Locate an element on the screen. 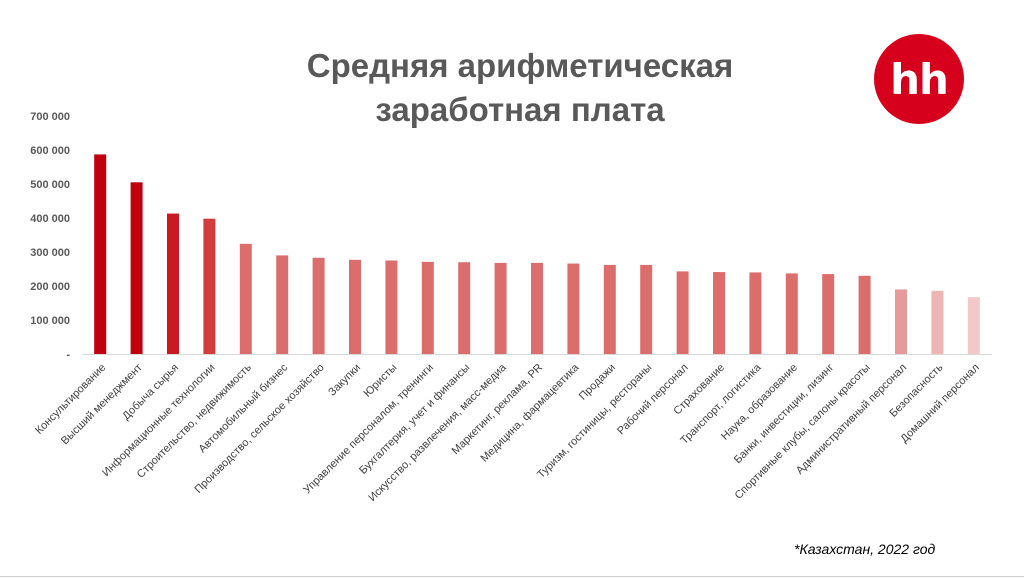 The width and height of the screenshot is (1024, 579). category-label: Консультирование is located at coordinates (70, 399).